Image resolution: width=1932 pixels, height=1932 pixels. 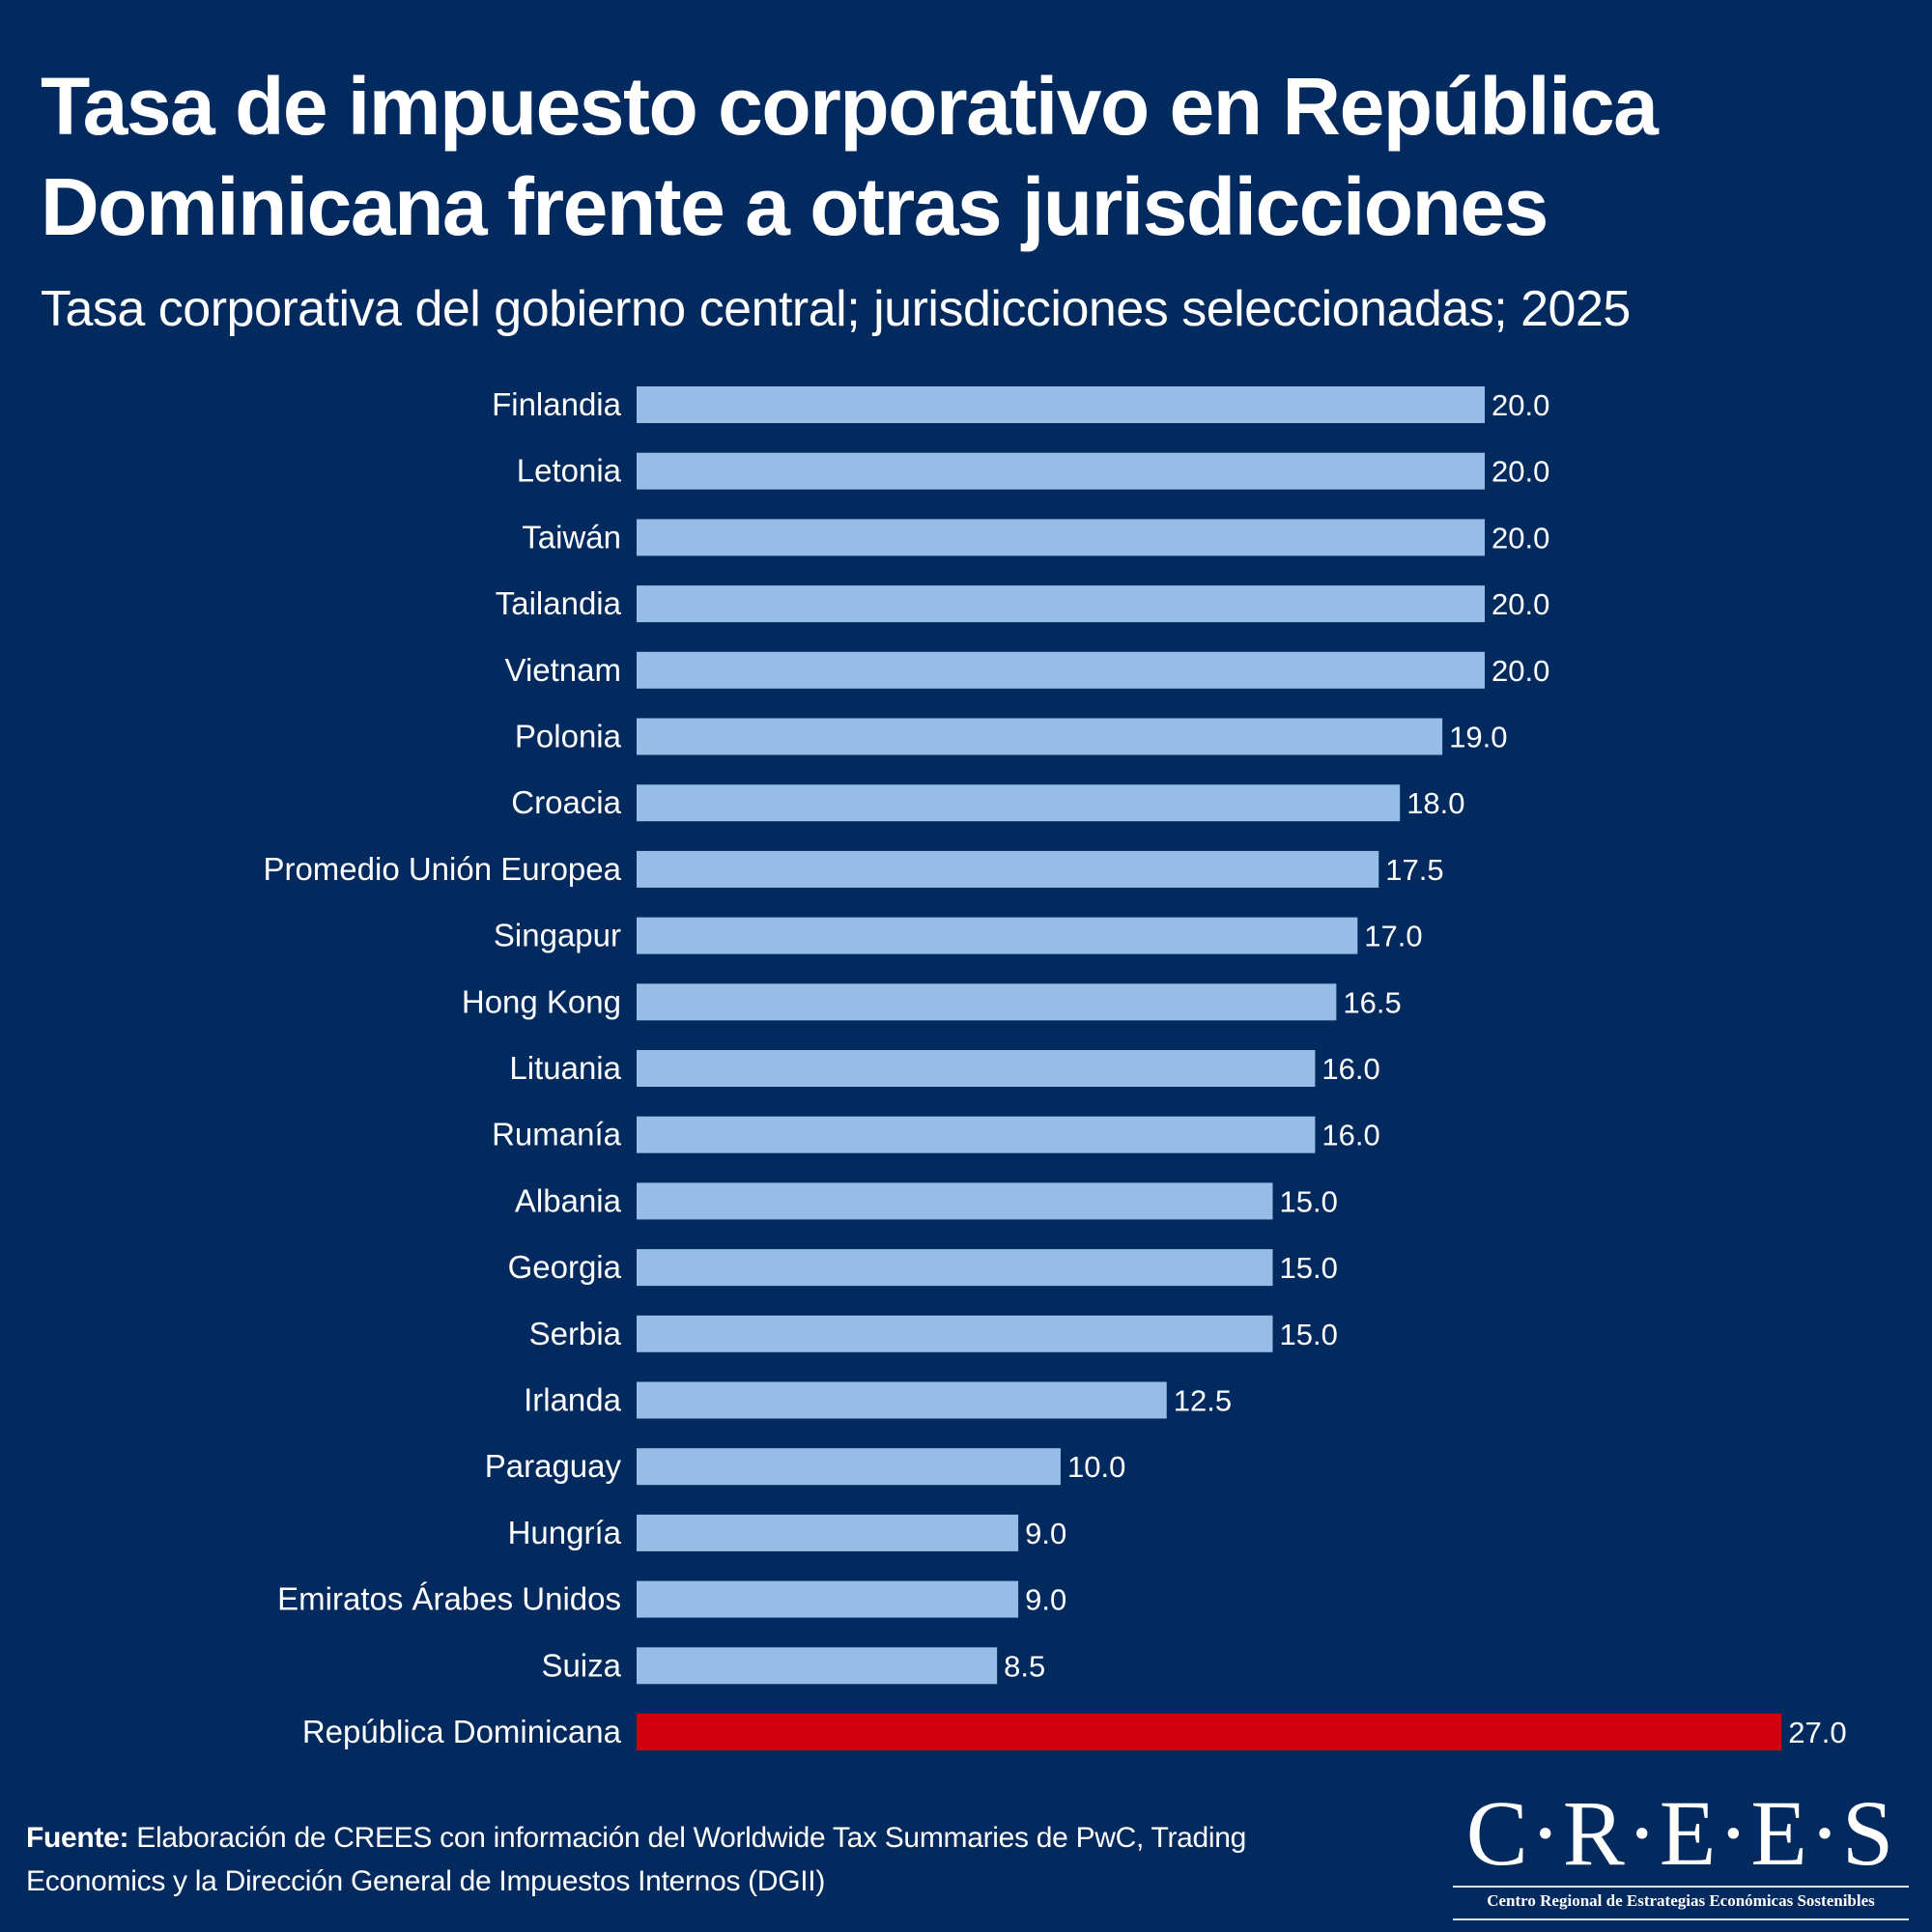 I want to click on bar-row: Albania 15.0, so click(x=926, y=1201).